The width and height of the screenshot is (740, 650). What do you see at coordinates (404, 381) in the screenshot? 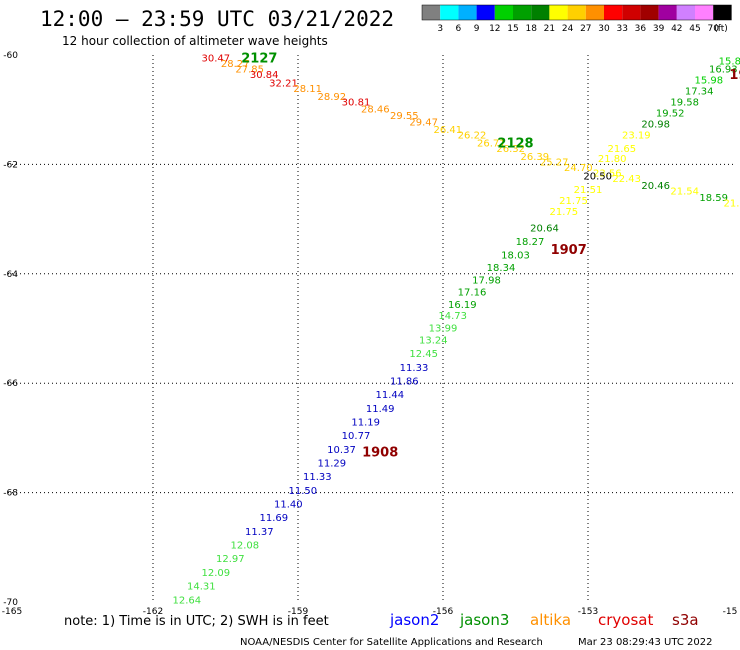
I see `data-point: 11.86` at bounding box center [404, 381].